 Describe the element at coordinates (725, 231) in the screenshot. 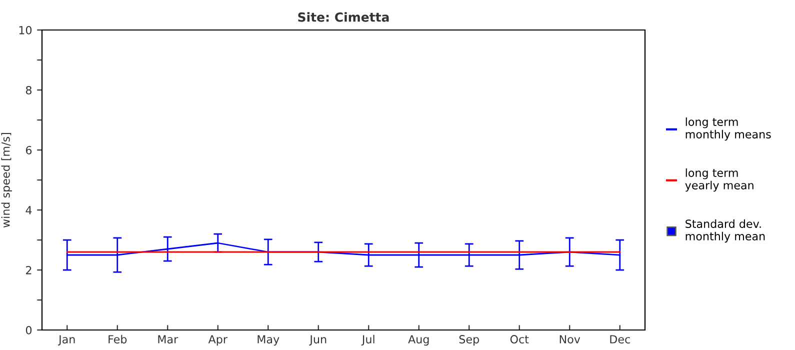

I see `legend-label: Standard dev. monthly mean` at that location.